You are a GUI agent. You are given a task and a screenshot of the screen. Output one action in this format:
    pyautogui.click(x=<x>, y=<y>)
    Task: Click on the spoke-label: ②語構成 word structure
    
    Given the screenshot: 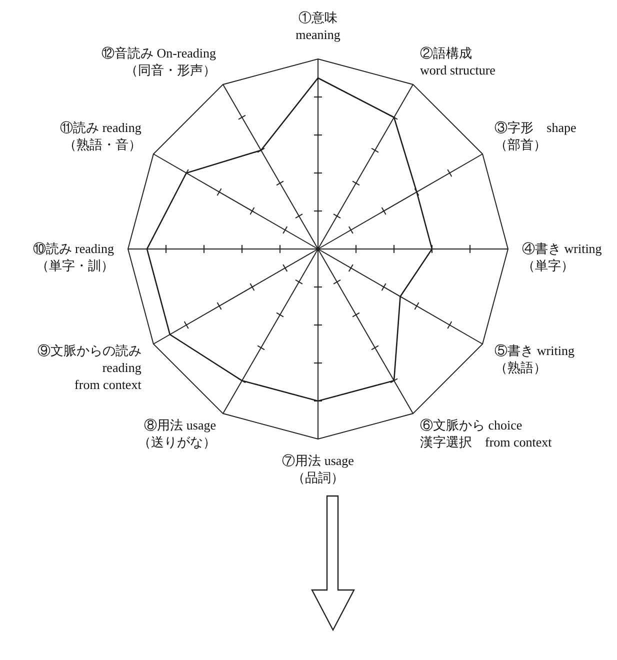 What is the action you would take?
    pyautogui.click(x=458, y=61)
    